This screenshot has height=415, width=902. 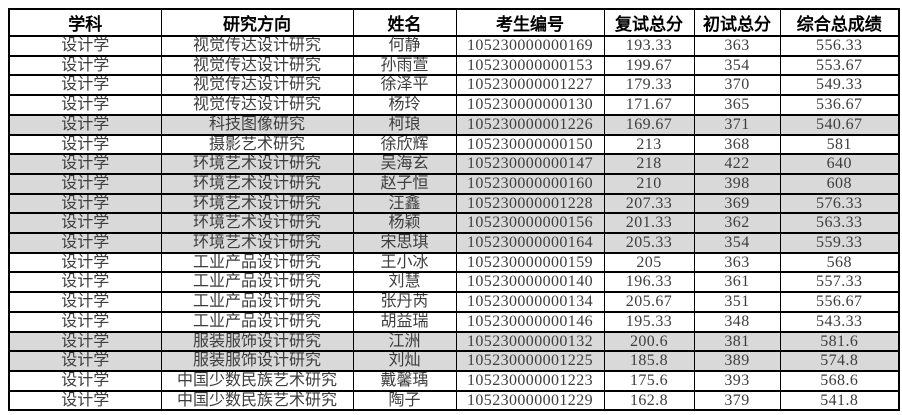 I want to click on header-cell-retest_score: 复试总分, so click(x=649, y=22).